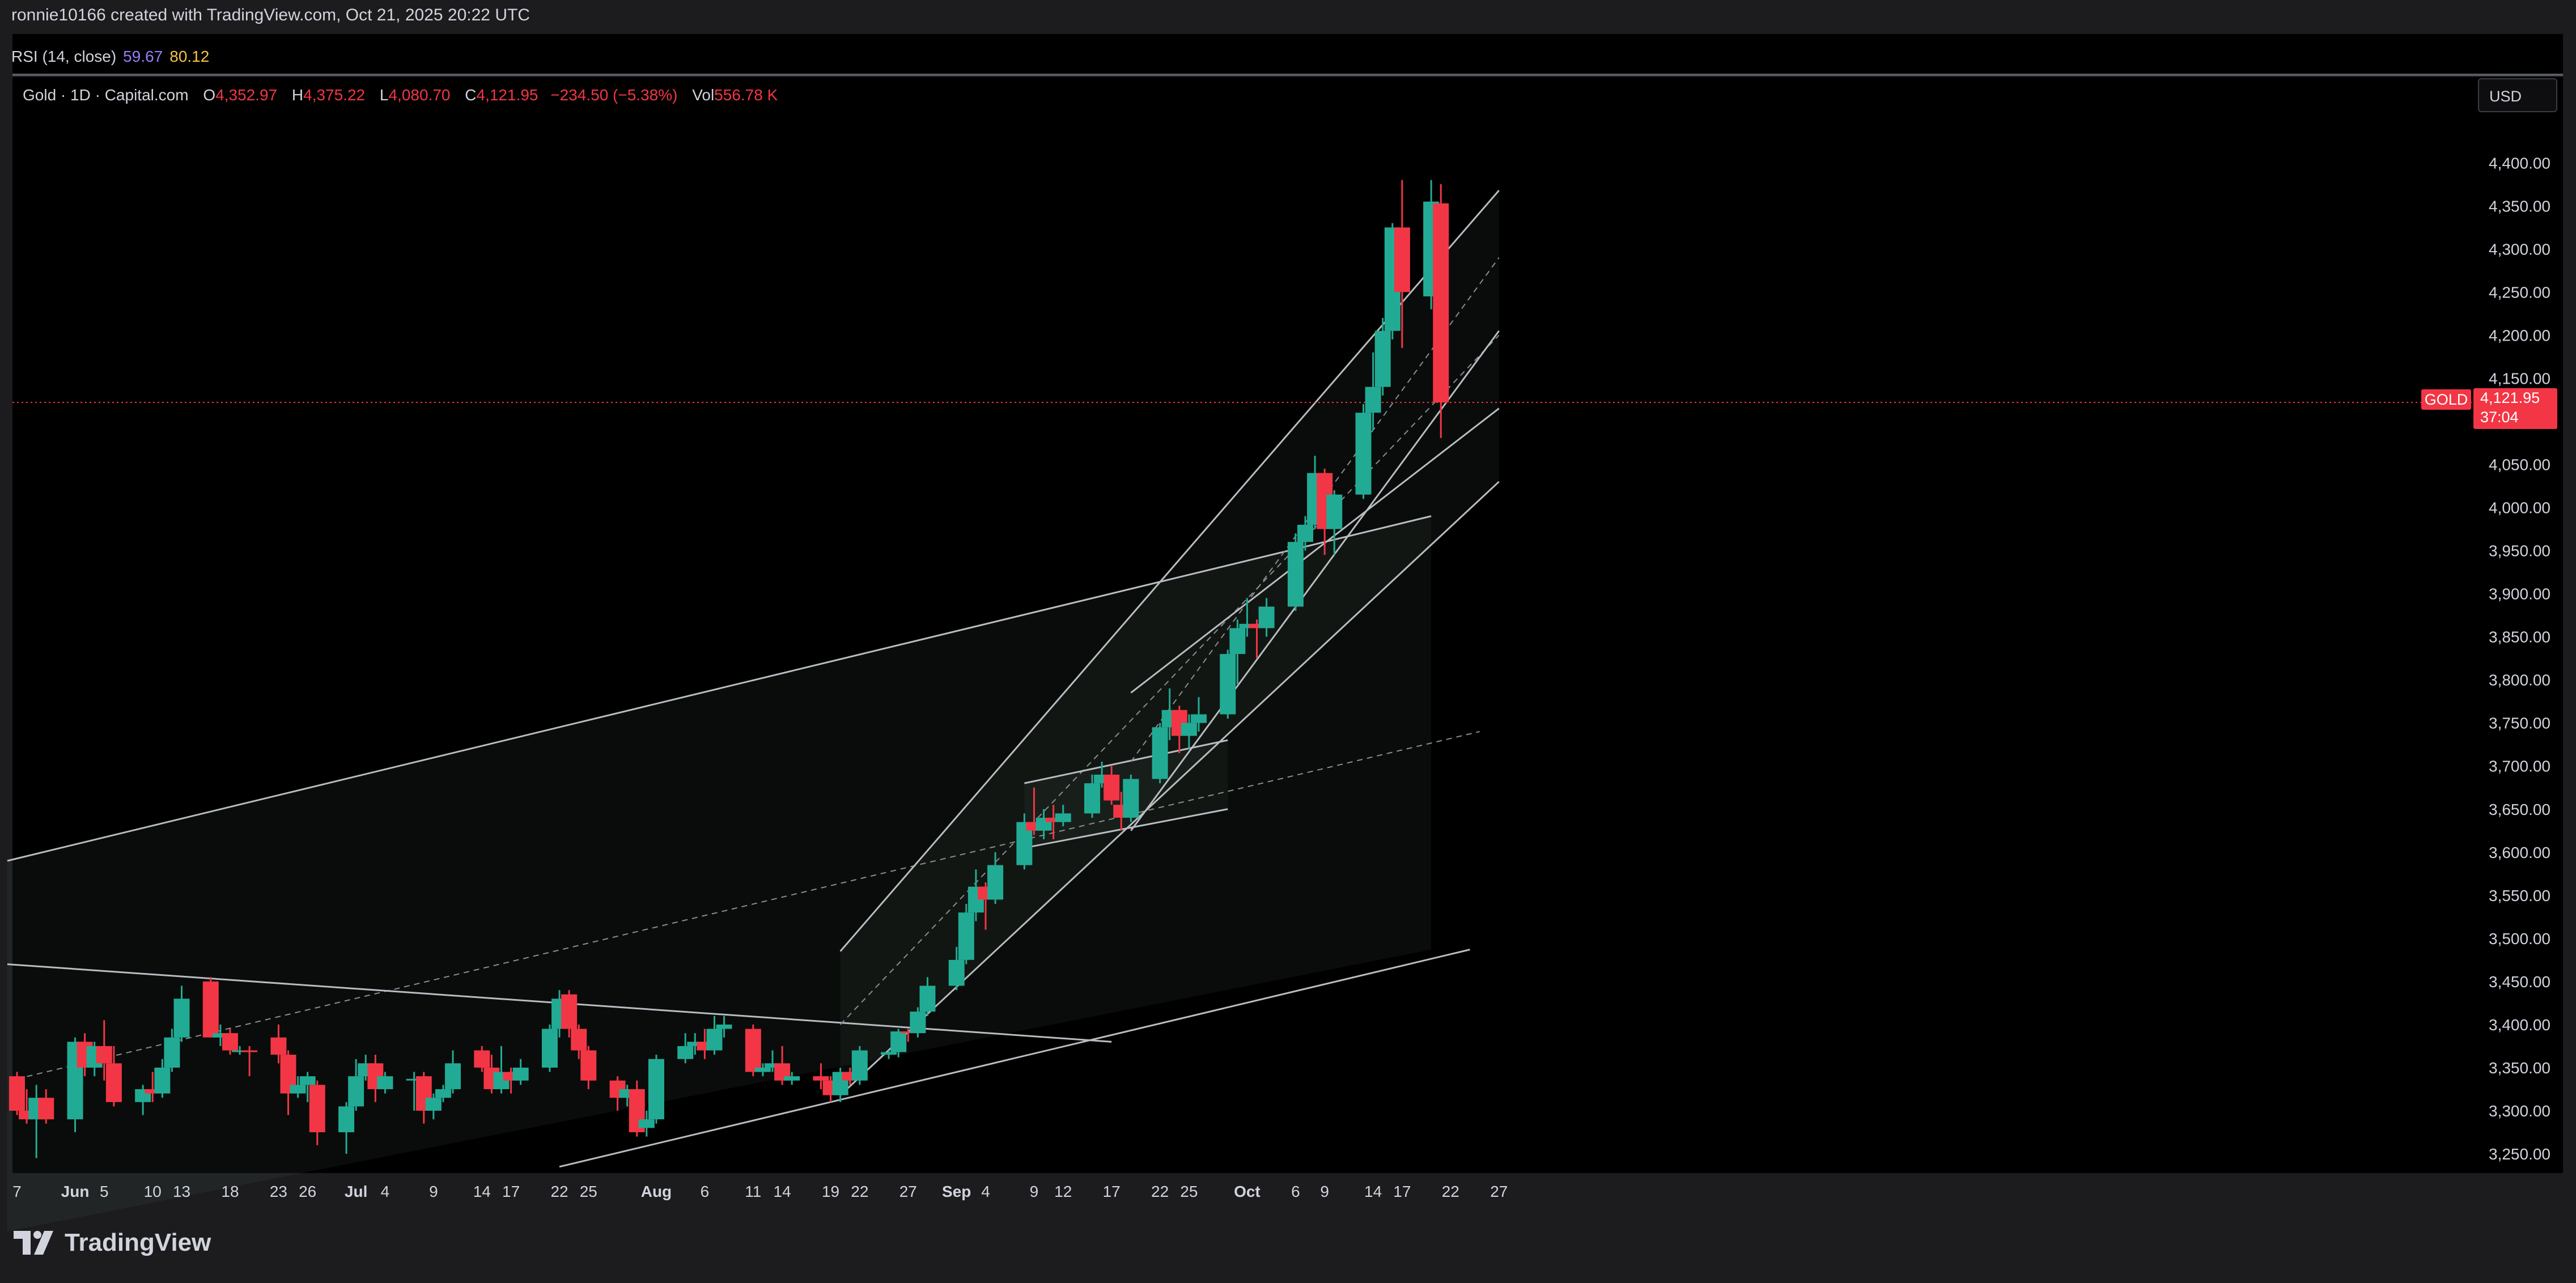  Describe the element at coordinates (2517, 95) in the screenshot. I see `currency-button: USD` at that location.